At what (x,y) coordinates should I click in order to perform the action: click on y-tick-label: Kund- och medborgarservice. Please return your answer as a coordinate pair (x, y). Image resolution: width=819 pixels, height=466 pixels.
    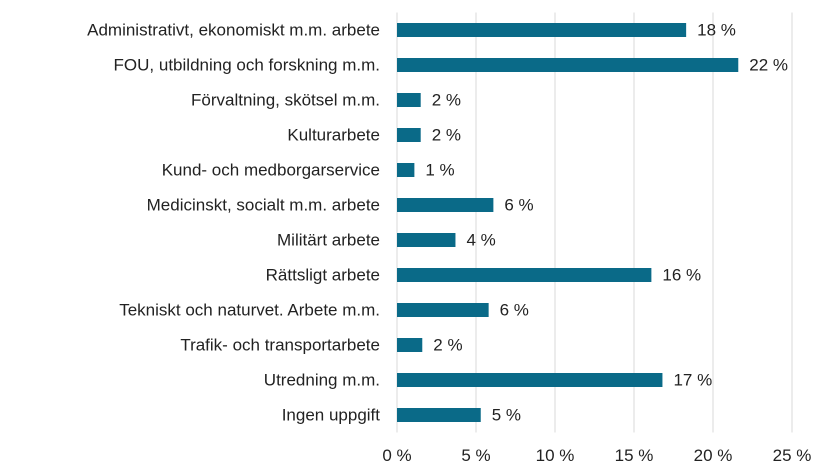
    Looking at the image, I should click on (271, 169).